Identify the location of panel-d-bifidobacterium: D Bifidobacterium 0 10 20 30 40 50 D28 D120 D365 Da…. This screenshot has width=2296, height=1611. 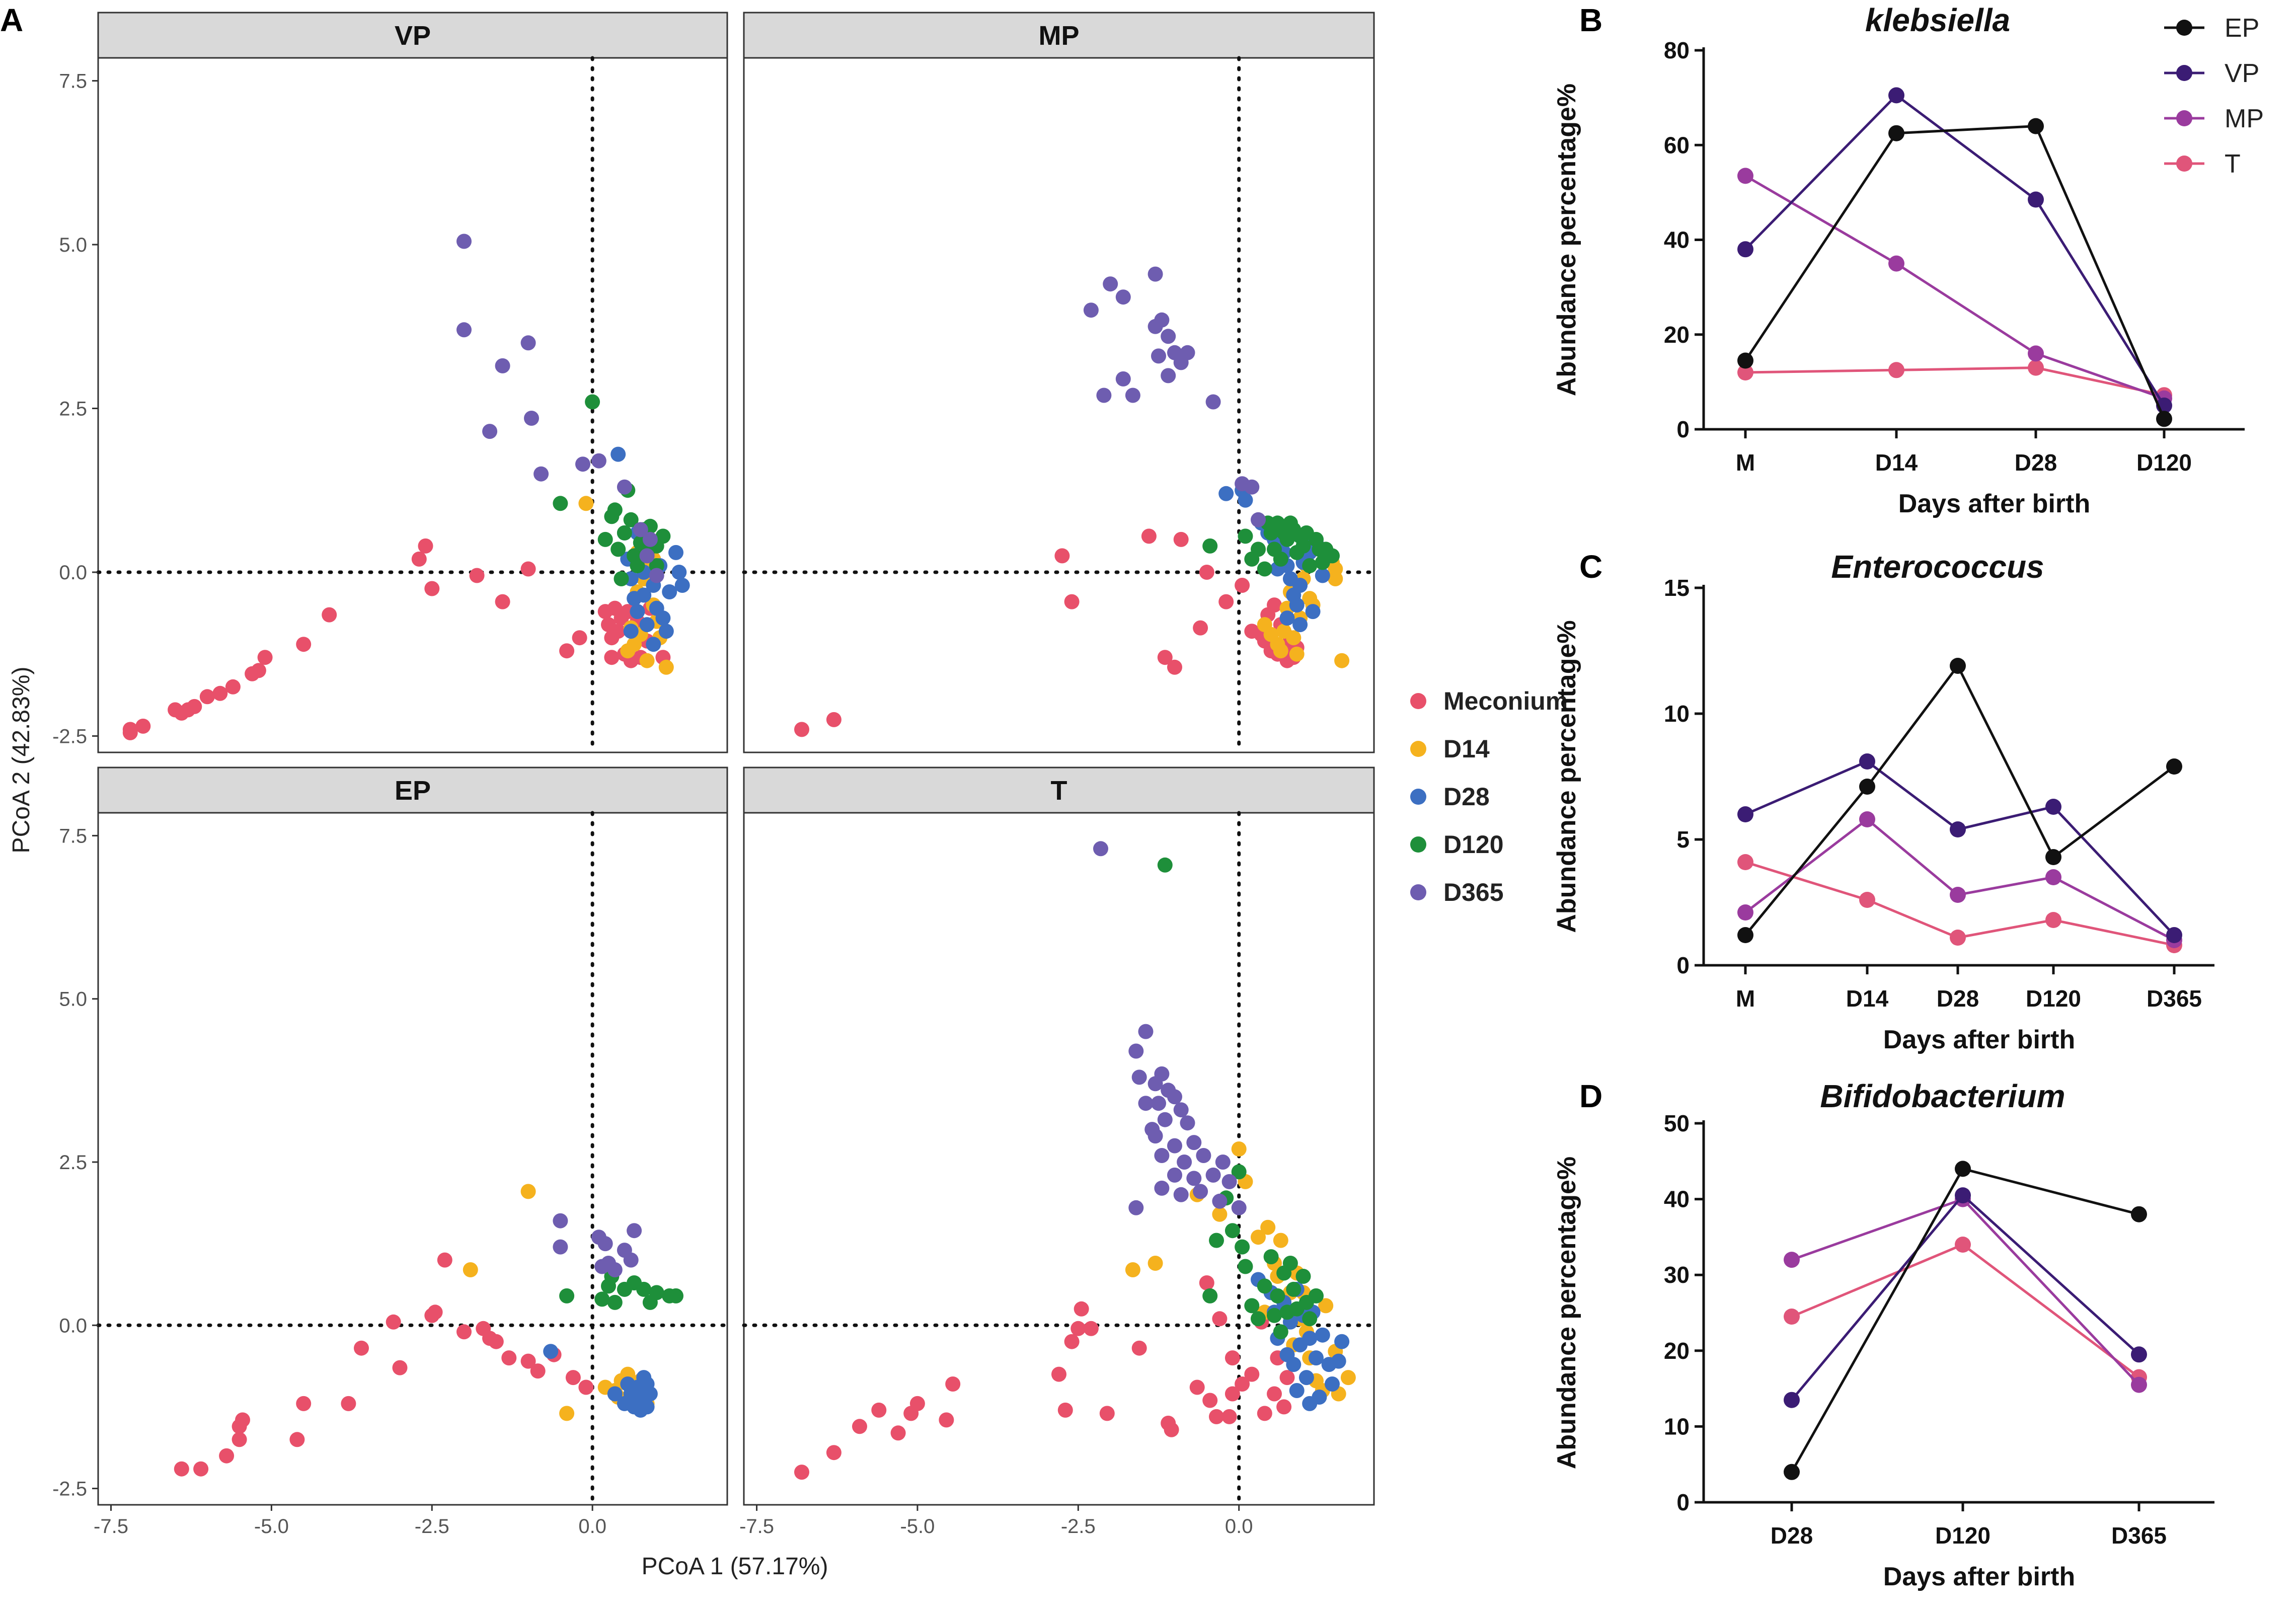
(1883, 1334).